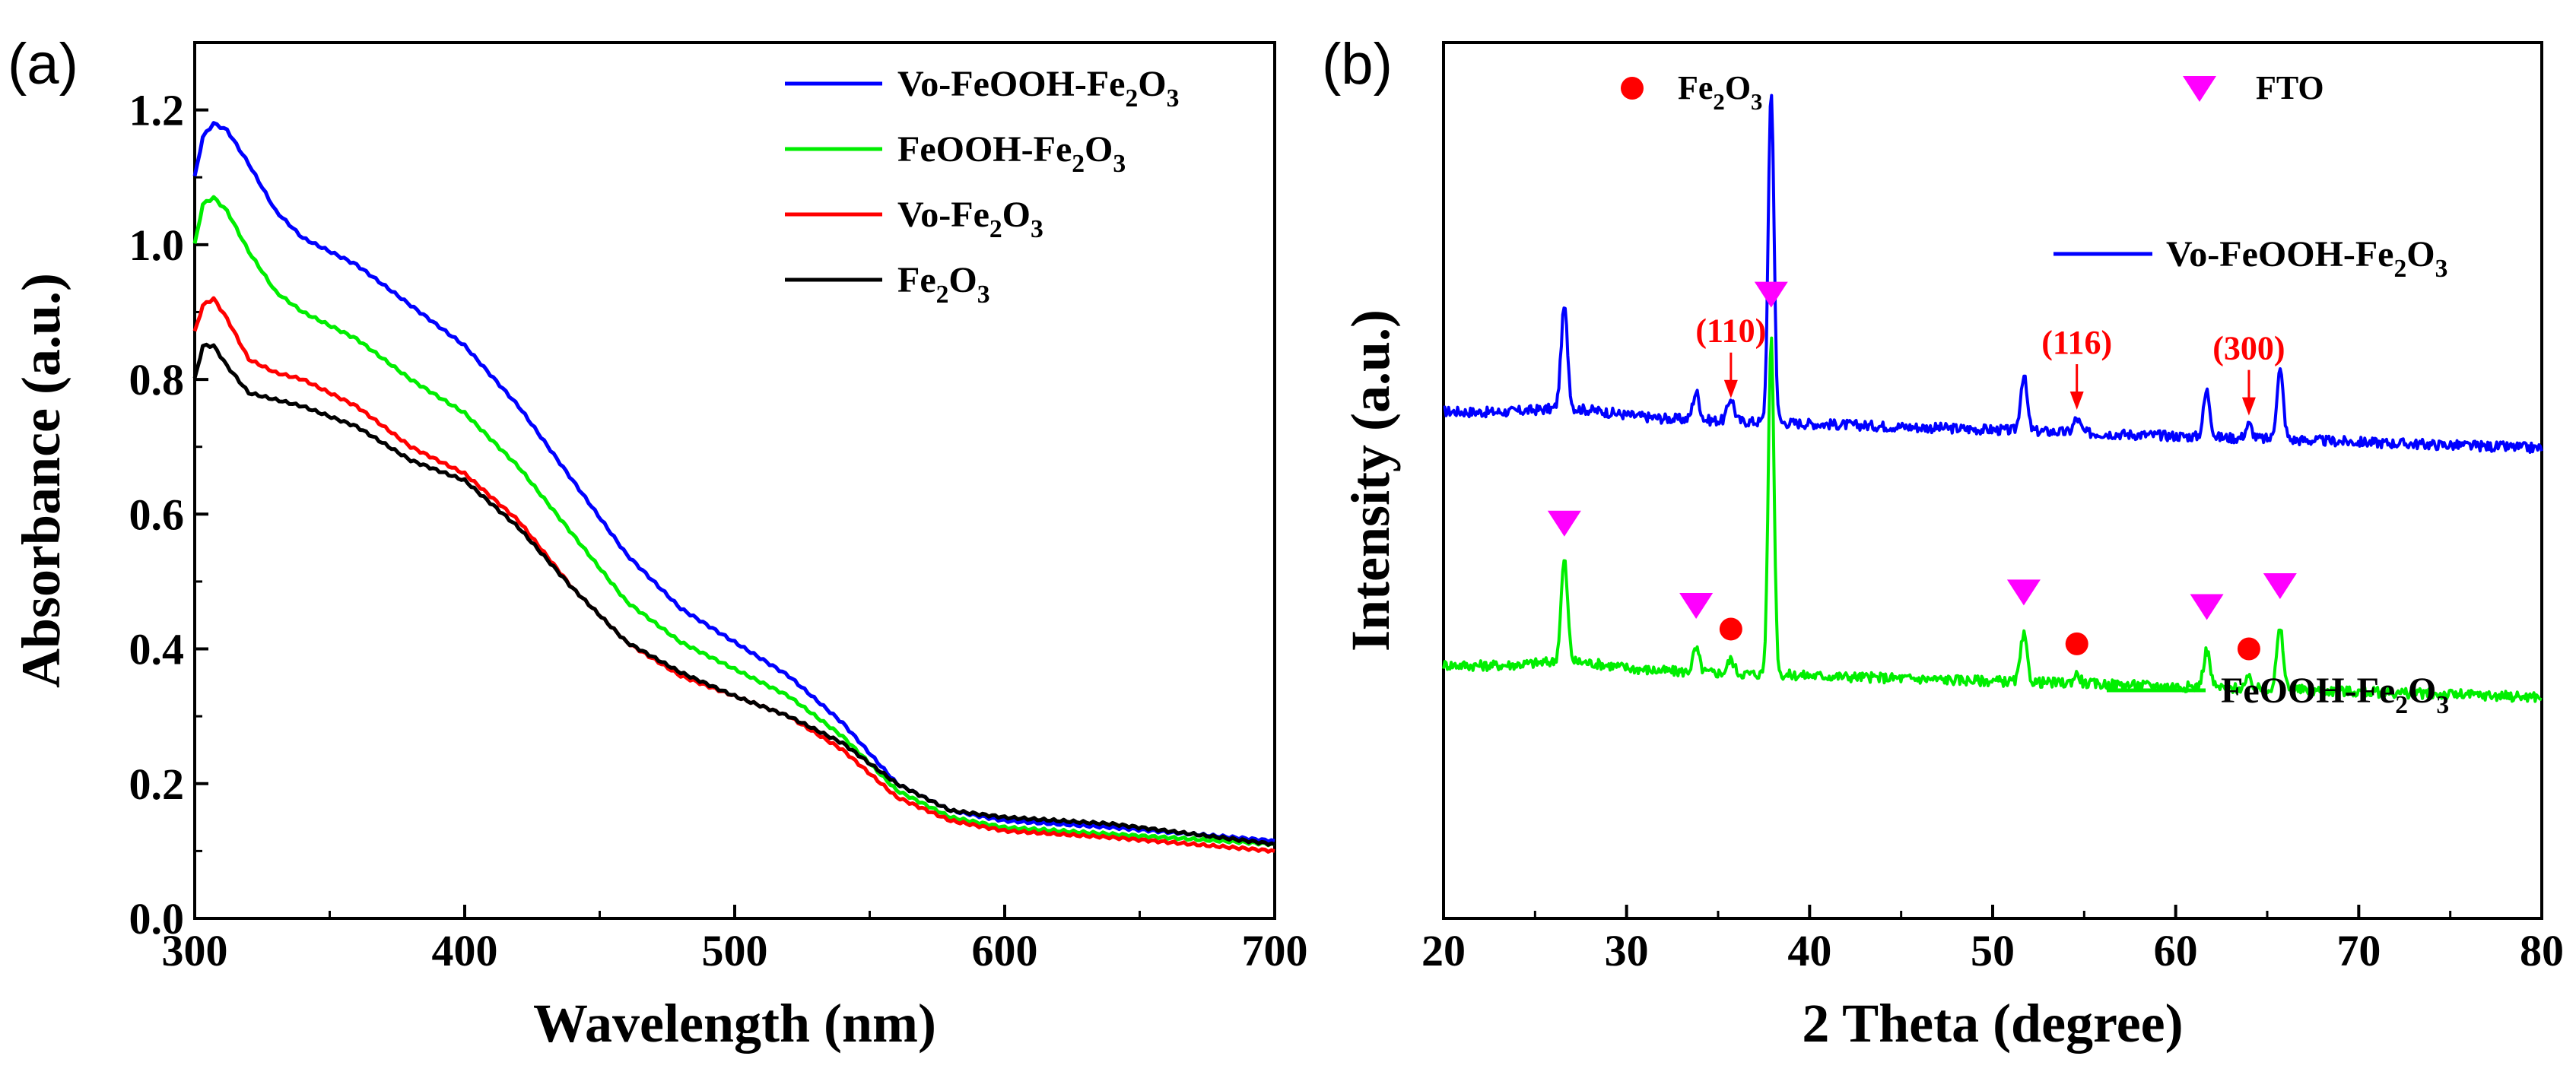 The height and width of the screenshot is (1075, 2576). Describe the element at coordinates (735, 950) in the screenshot. I see `panel-a-x-tick-label: 500` at that location.